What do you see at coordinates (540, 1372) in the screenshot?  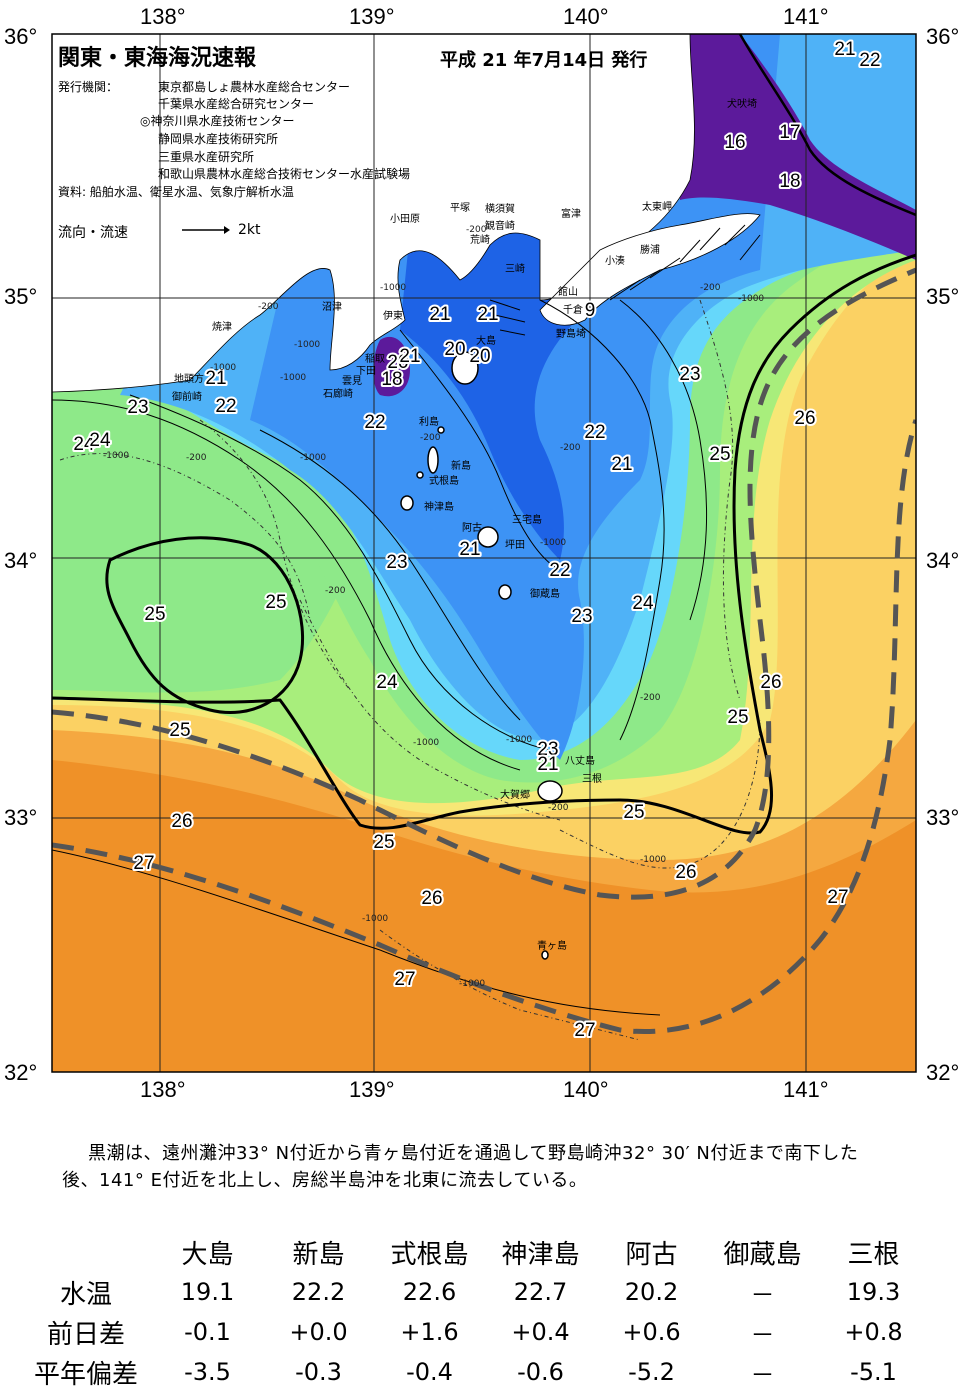 I see `table-cell: -0.6` at bounding box center [540, 1372].